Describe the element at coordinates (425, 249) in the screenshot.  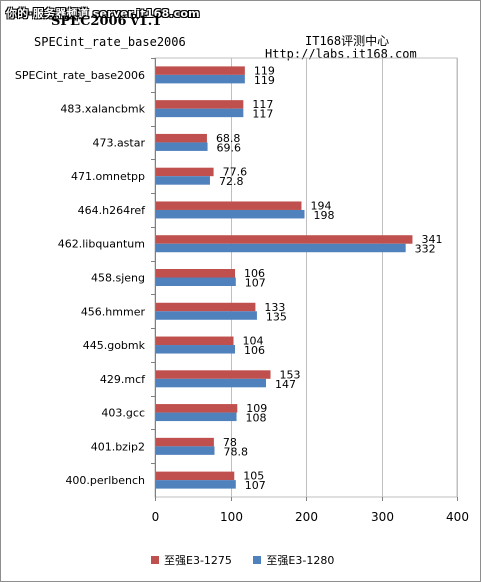
I see `data-label-e3-1280: 332` at that location.